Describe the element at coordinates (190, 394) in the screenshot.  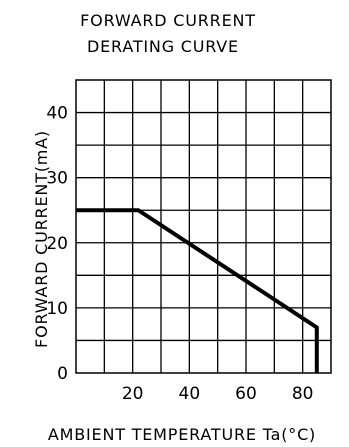
I see `x-tick-label-40: 40` at that location.